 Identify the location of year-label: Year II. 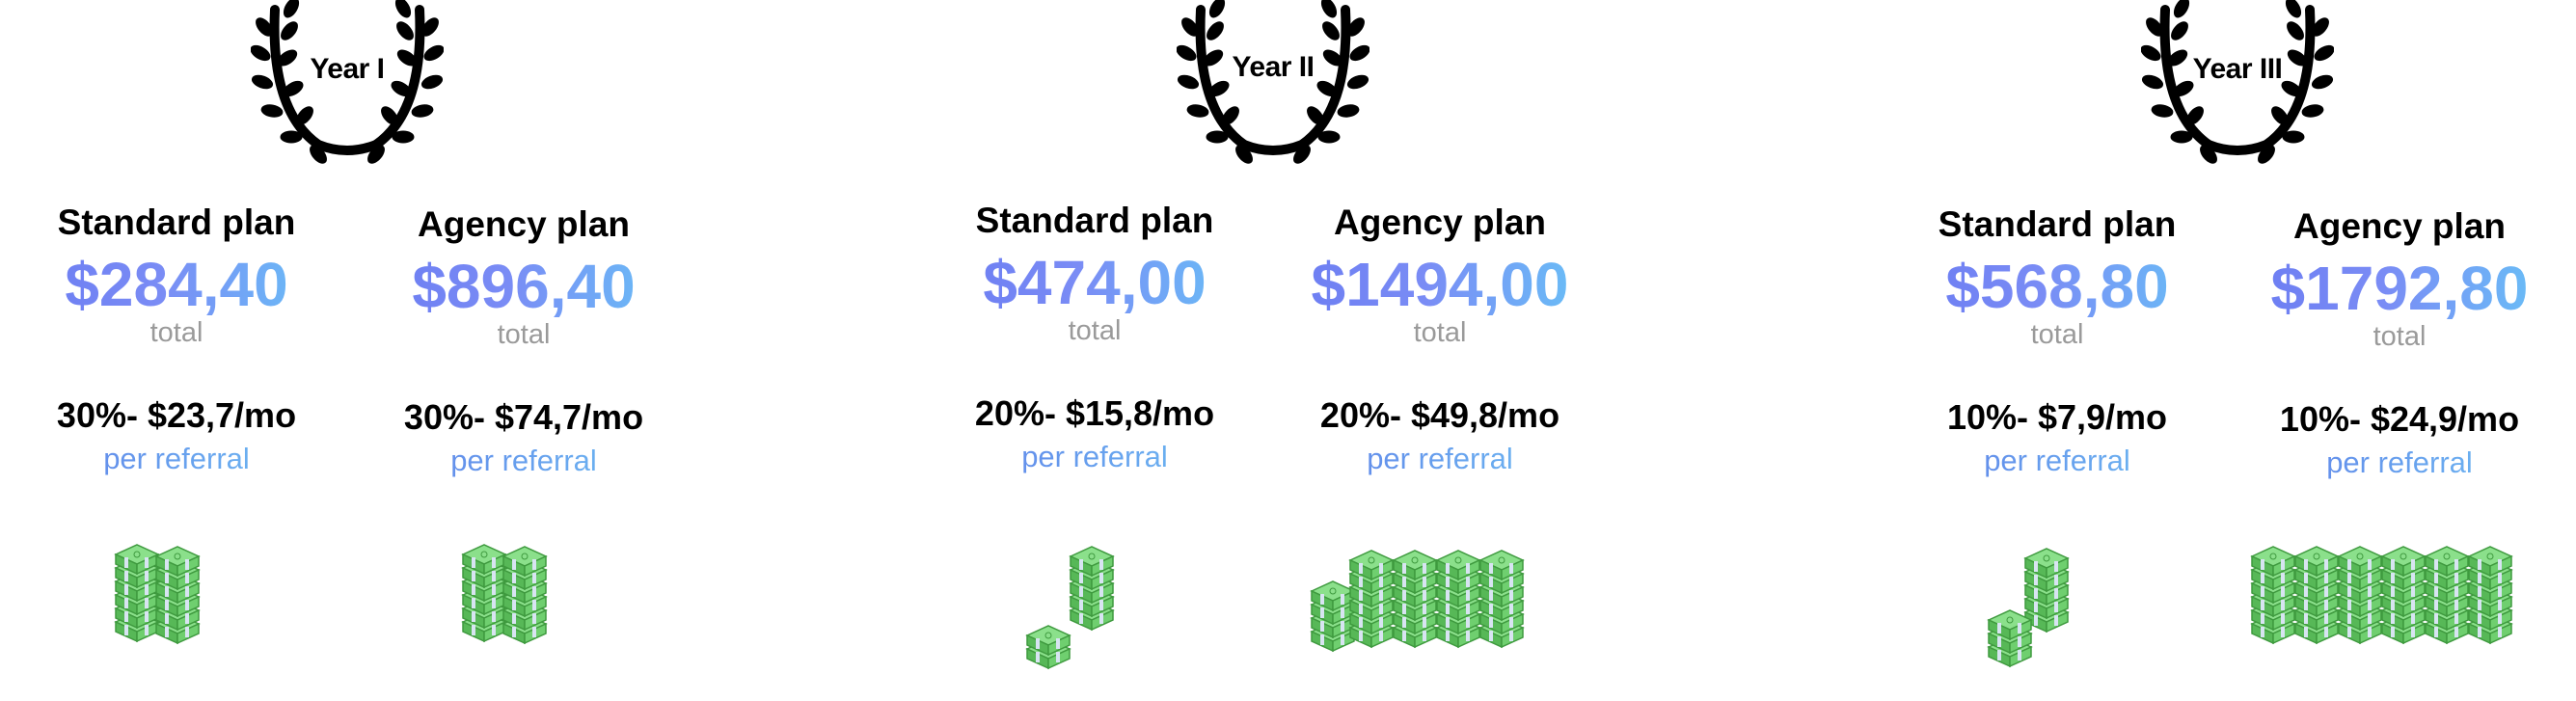
(1273, 67).